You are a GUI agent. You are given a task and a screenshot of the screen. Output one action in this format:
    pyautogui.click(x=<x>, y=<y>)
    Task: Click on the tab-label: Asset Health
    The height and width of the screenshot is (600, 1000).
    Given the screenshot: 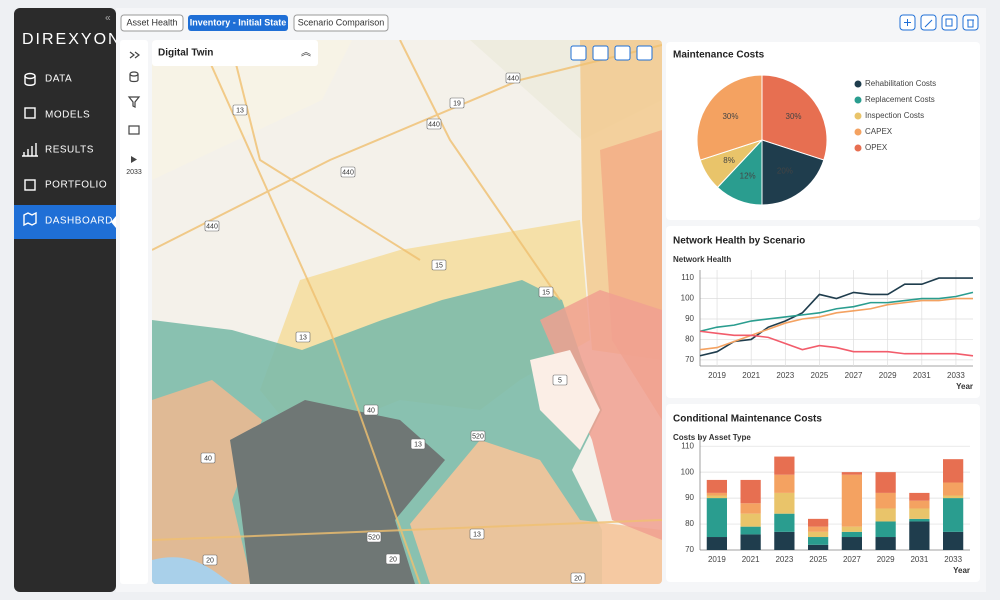 What is the action you would take?
    pyautogui.click(x=151, y=22)
    